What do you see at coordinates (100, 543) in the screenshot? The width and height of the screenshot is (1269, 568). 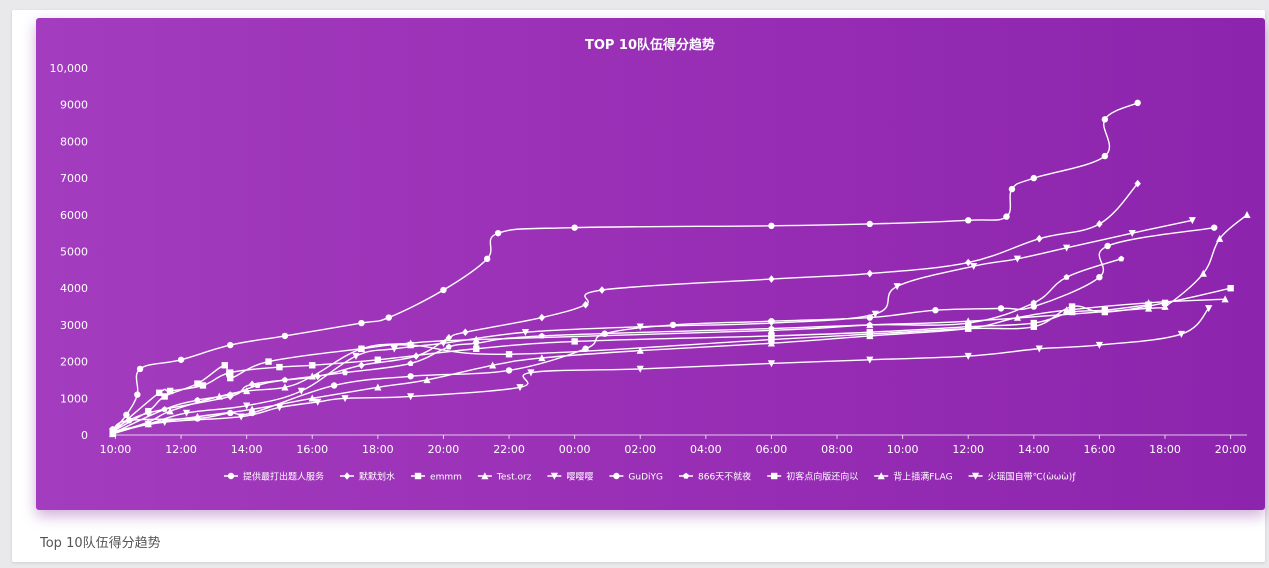 I see `card-caption: Top 10队伍得分趋势` at bounding box center [100, 543].